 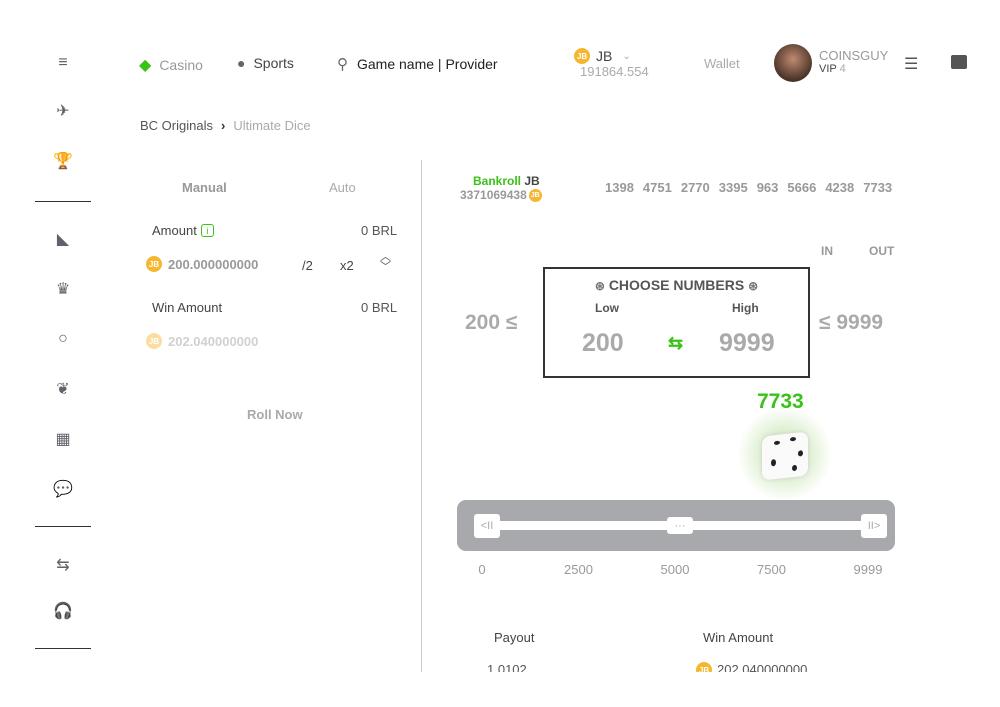 What do you see at coordinates (207, 230) in the screenshot?
I see `info-icon: i` at bounding box center [207, 230].